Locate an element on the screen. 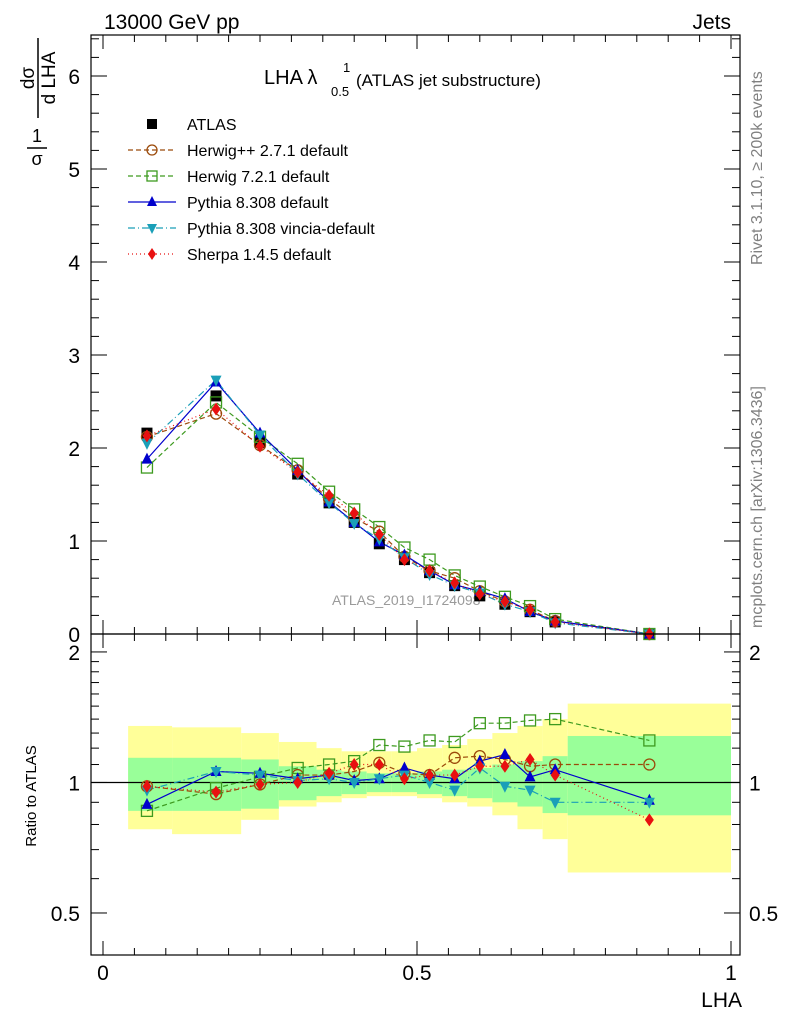 This screenshot has height=1024, width=786. legend-label-pythia-8-308-vincia-default: Pythia 8.308 vincia-default is located at coordinates (281, 229).